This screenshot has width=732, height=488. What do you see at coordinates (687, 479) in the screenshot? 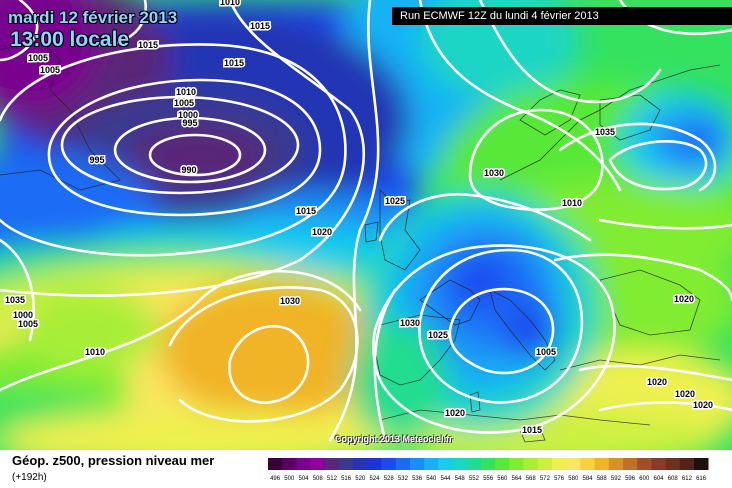
I see `legend-value: 612` at bounding box center [687, 479].